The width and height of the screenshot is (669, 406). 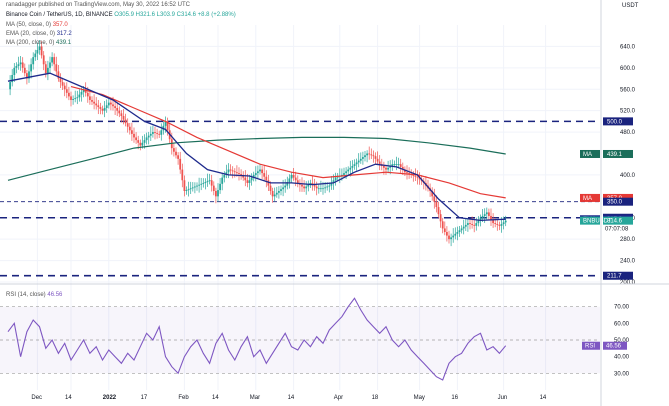 What do you see at coordinates (59, 15) in the screenshot?
I see `symbol-title: Binance Coin / TetherUS, 1D, BINANCE` at bounding box center [59, 15].